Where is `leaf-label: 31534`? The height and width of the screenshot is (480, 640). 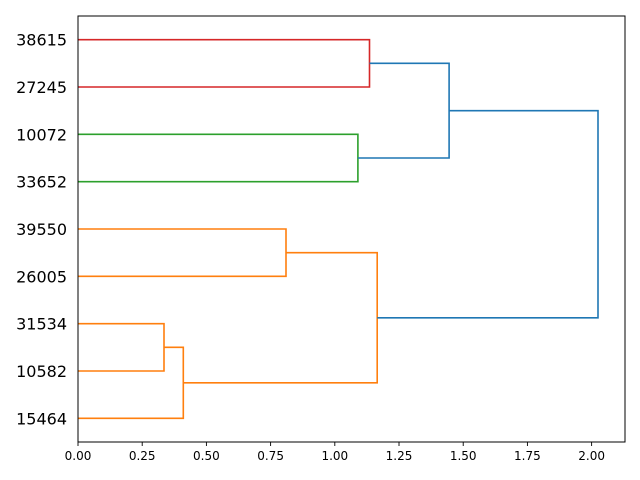
leaf-label: 31534 is located at coordinates (41, 324).